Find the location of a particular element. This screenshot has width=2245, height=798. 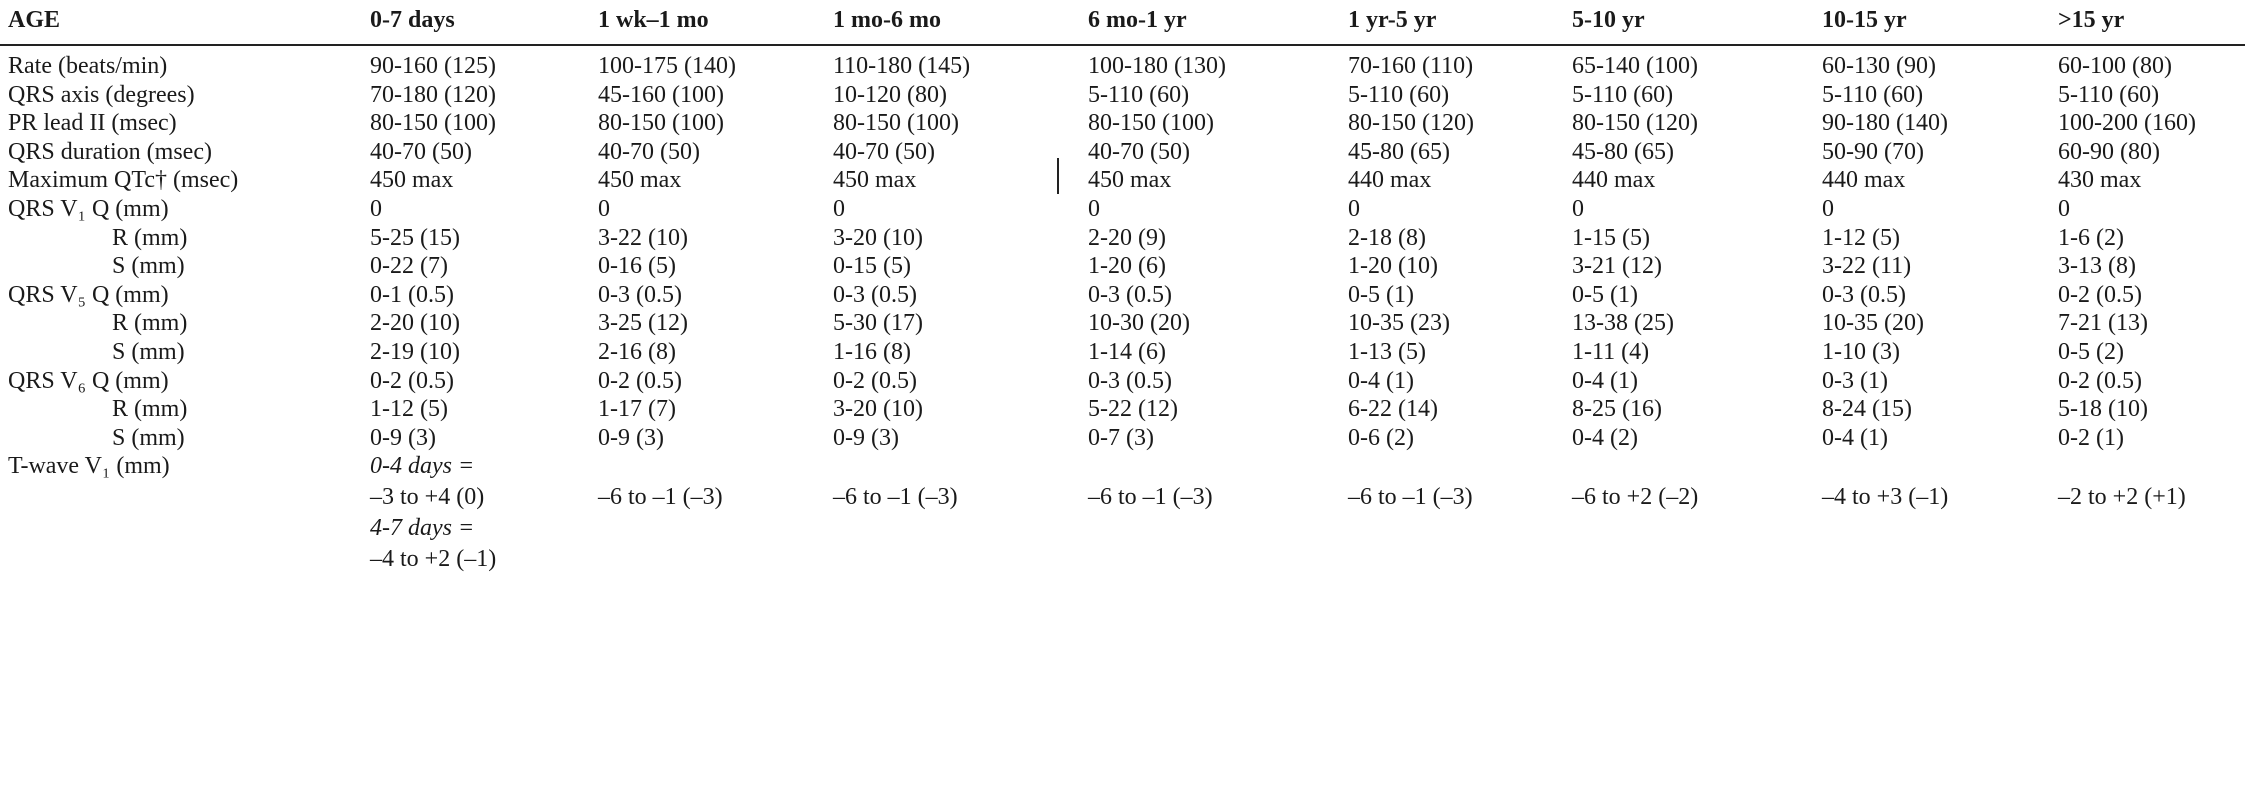

row-label: PR lead II (msec) is located at coordinates (92, 123).